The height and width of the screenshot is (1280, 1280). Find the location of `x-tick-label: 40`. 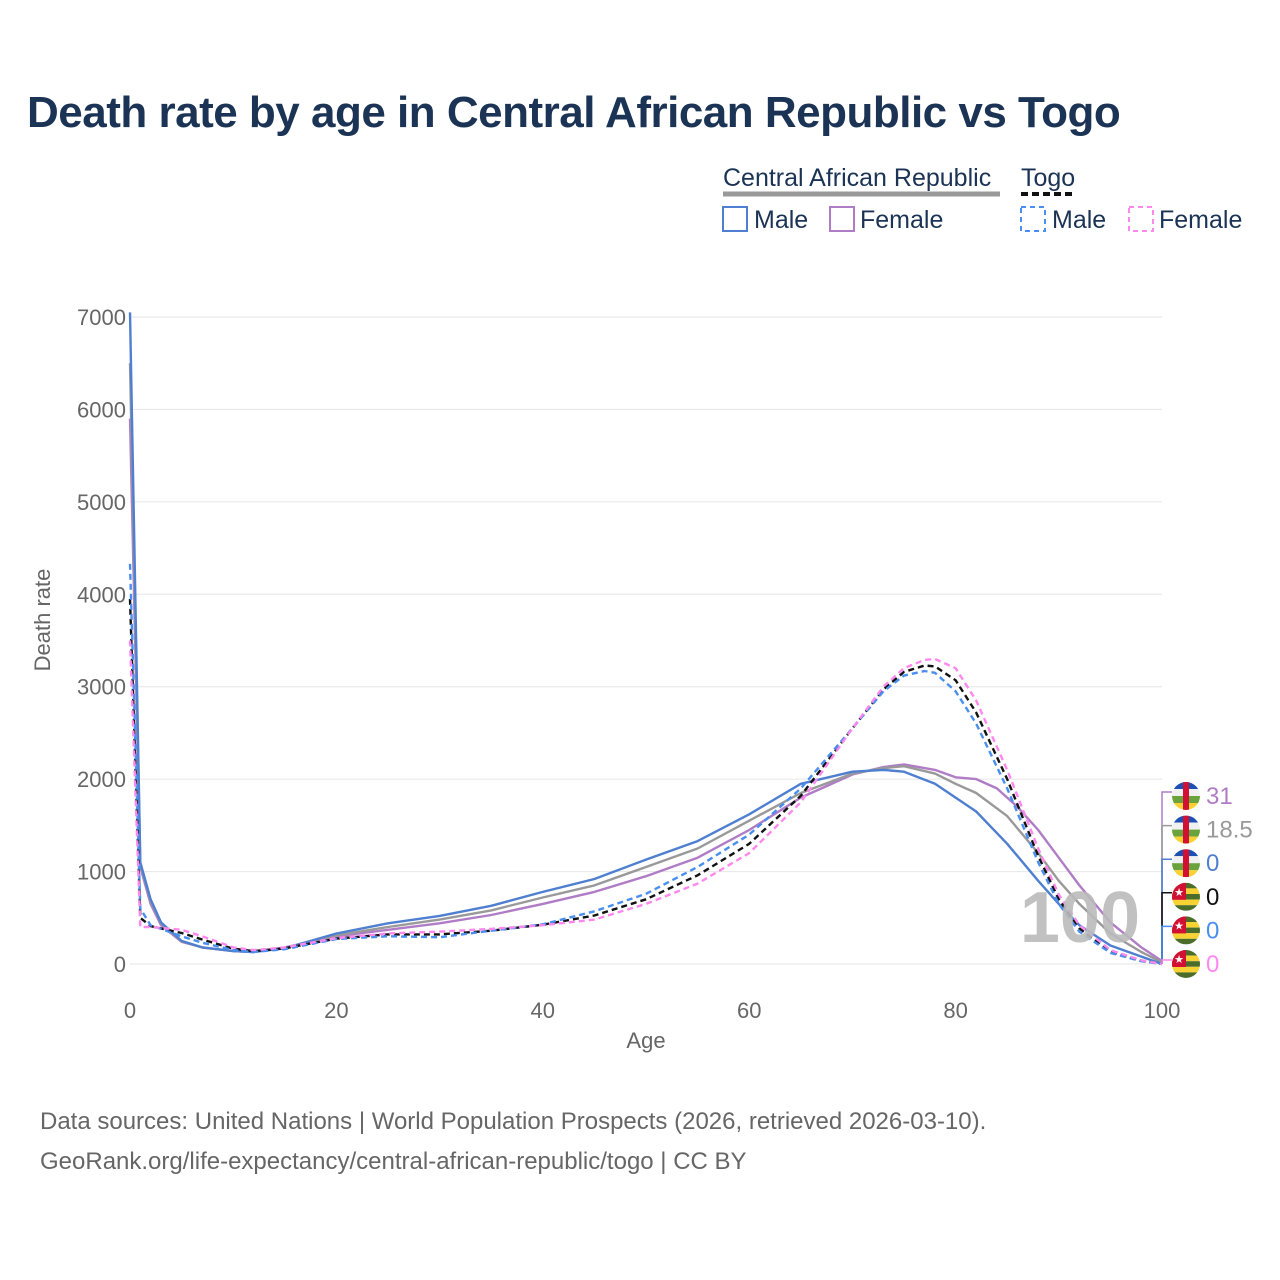

x-tick-label: 40 is located at coordinates (543, 1010).